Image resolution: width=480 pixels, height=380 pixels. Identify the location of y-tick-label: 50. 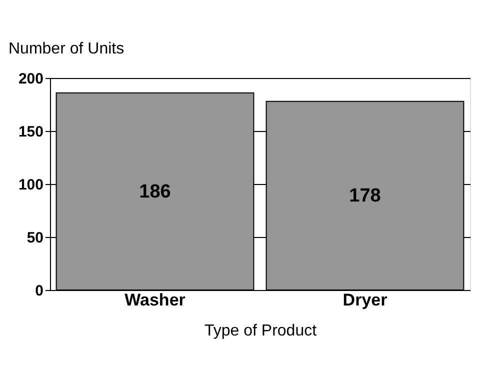
(35, 238).